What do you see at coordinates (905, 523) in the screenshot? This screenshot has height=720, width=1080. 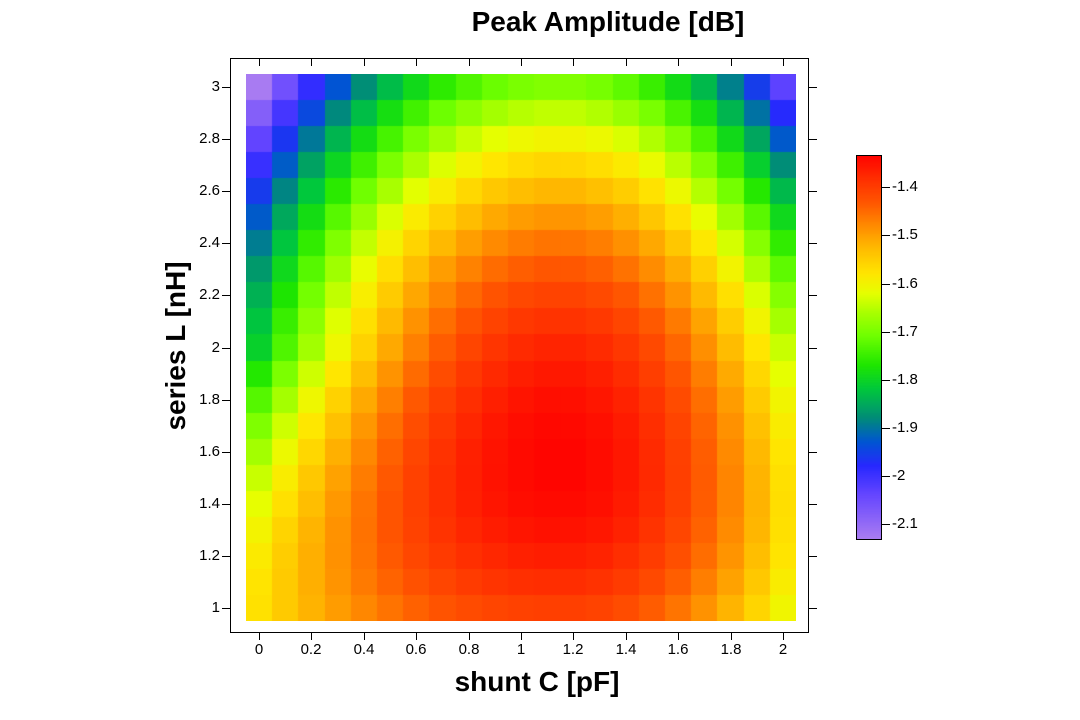 I see `colorbar-tick-label: -2.1` at bounding box center [905, 523].